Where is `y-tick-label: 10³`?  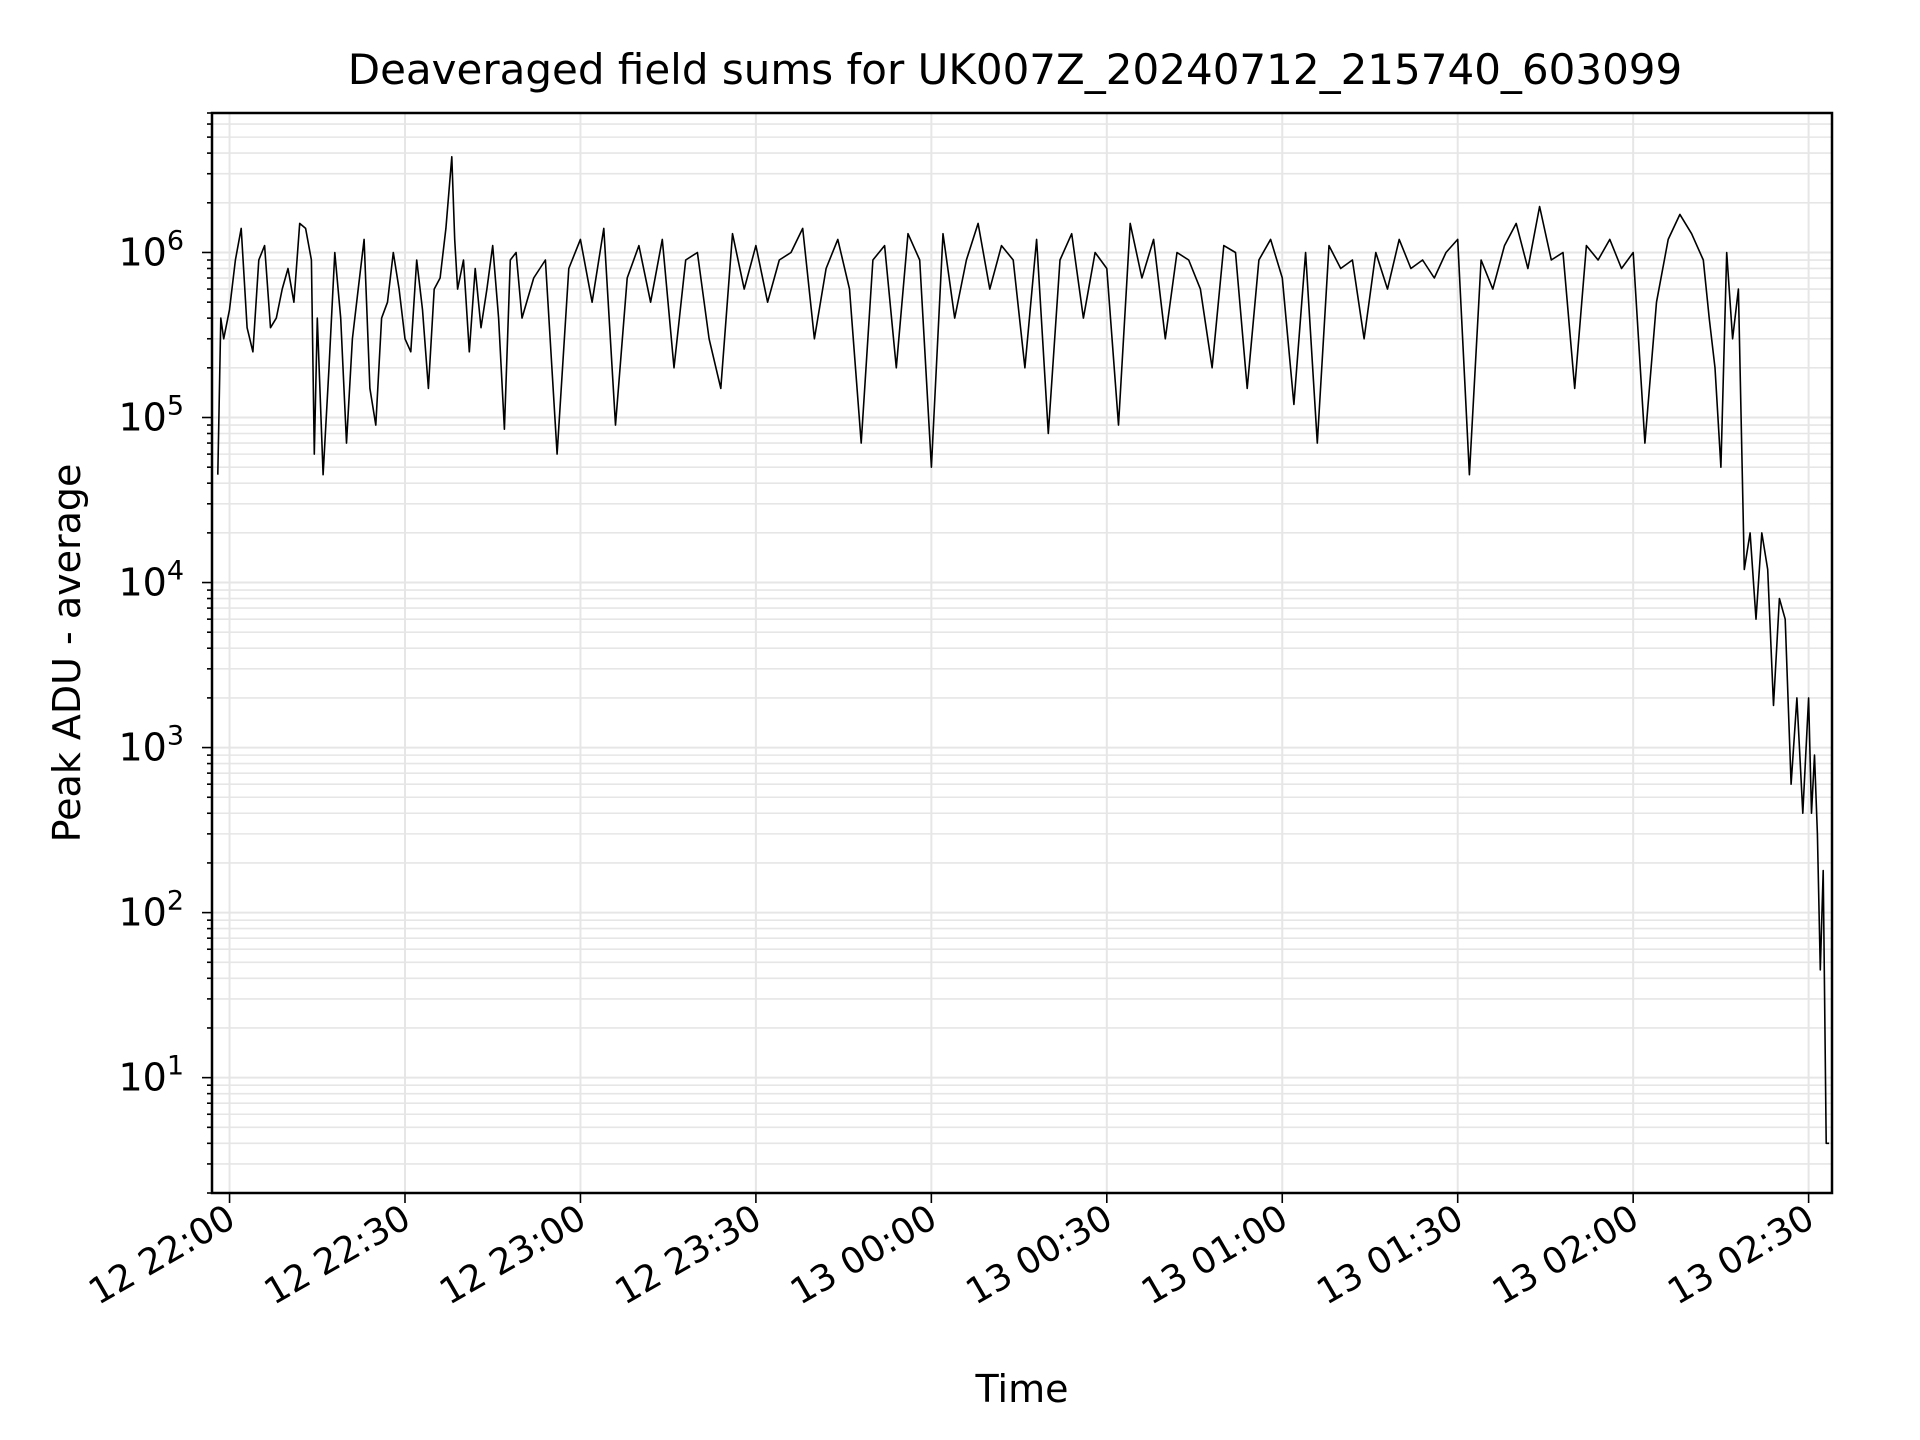 y-tick-label: 10³ is located at coordinates (151, 745).